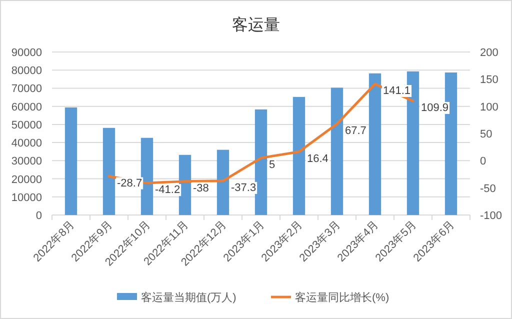 The width and height of the screenshot is (512, 319). Describe the element at coordinates (435, 108) in the screenshot. I see `data-label: 109.9` at that location.